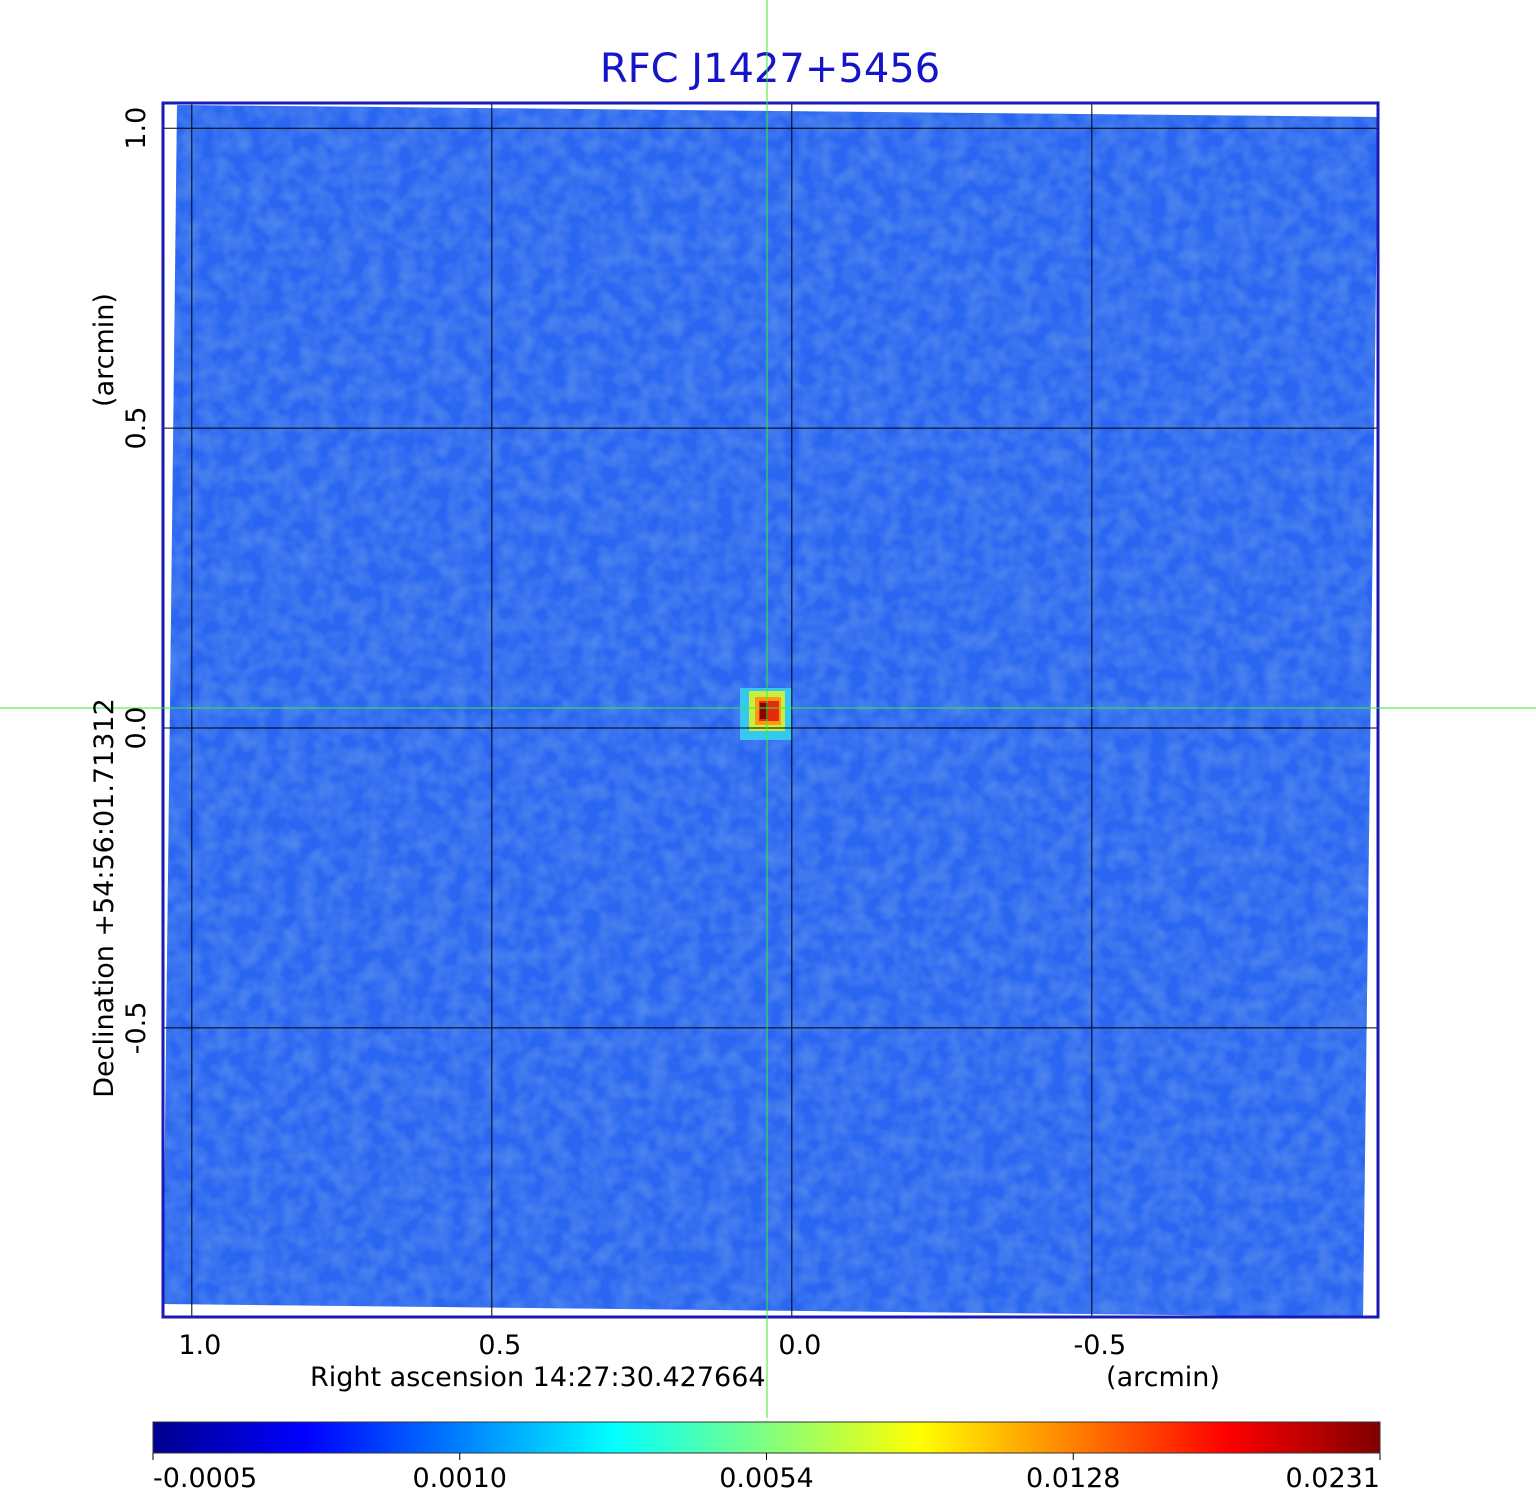  Describe the element at coordinates (1163, 1377) in the screenshot. I see `x-axis-unit: (arcmin)` at that location.